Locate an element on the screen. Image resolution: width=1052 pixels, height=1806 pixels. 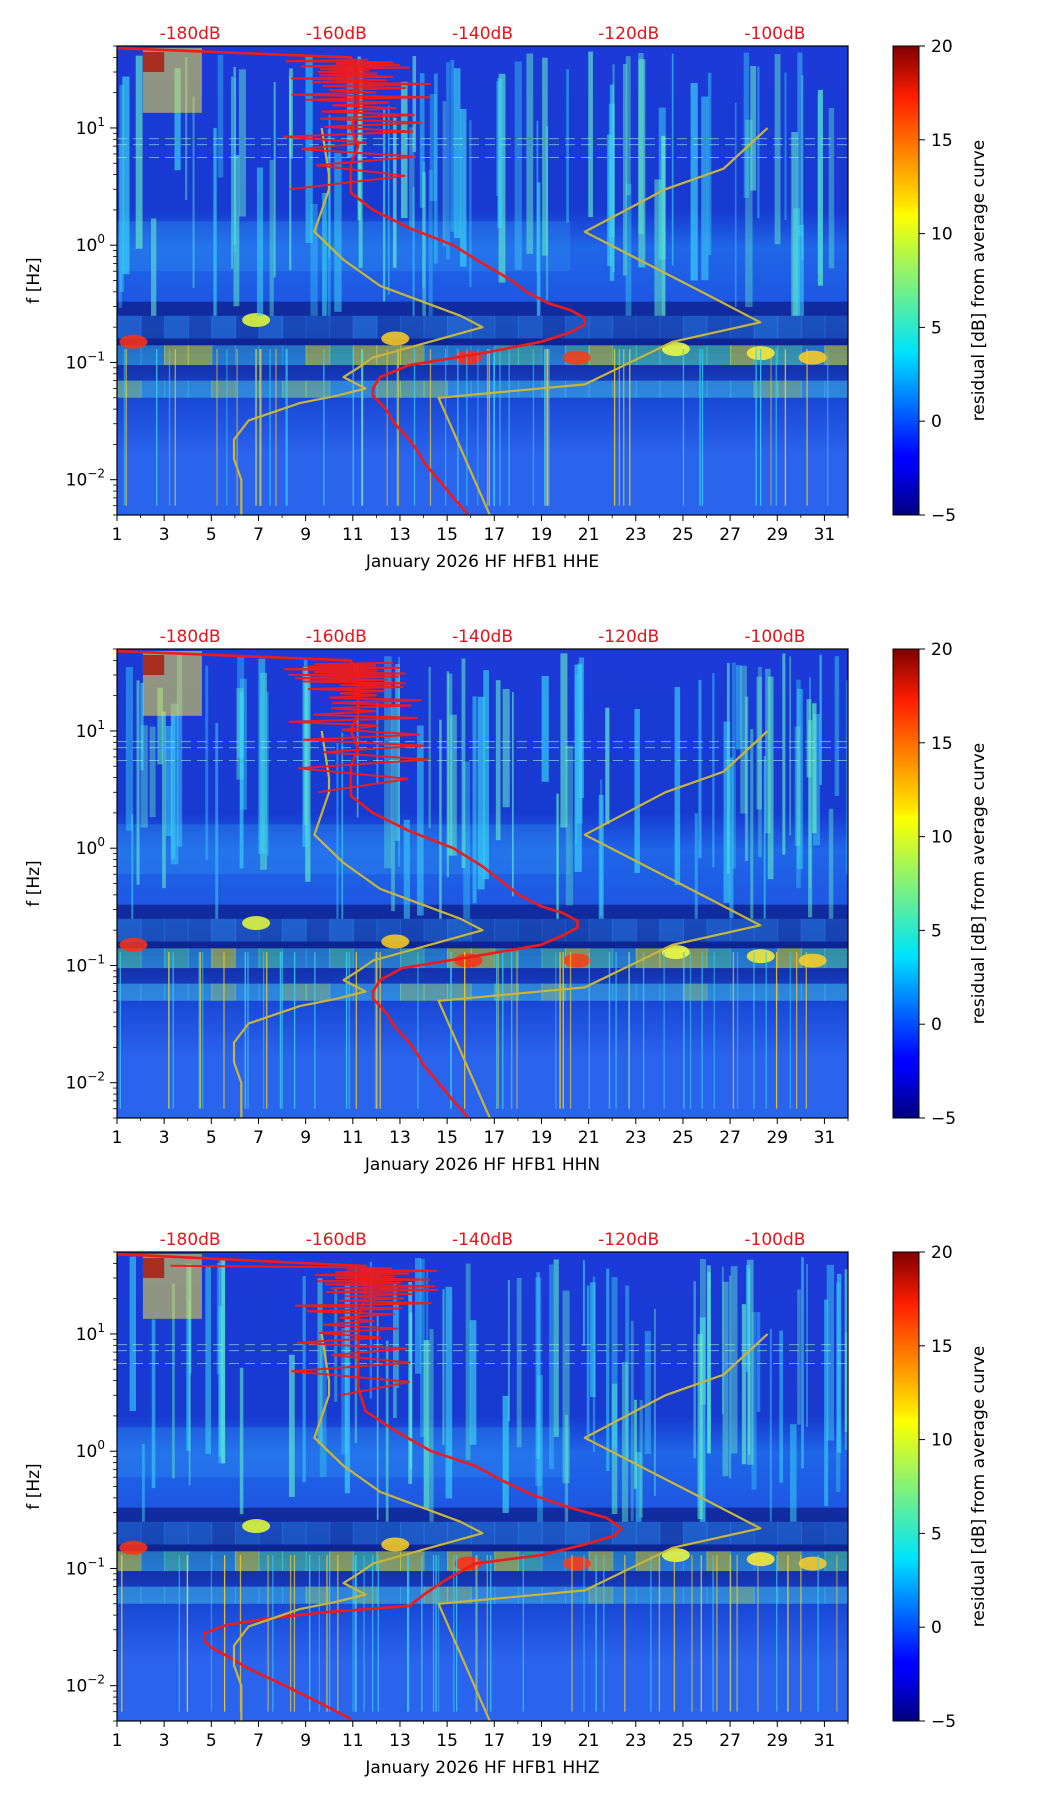
x-tick-label: 1 is located at coordinates (117, 1138).